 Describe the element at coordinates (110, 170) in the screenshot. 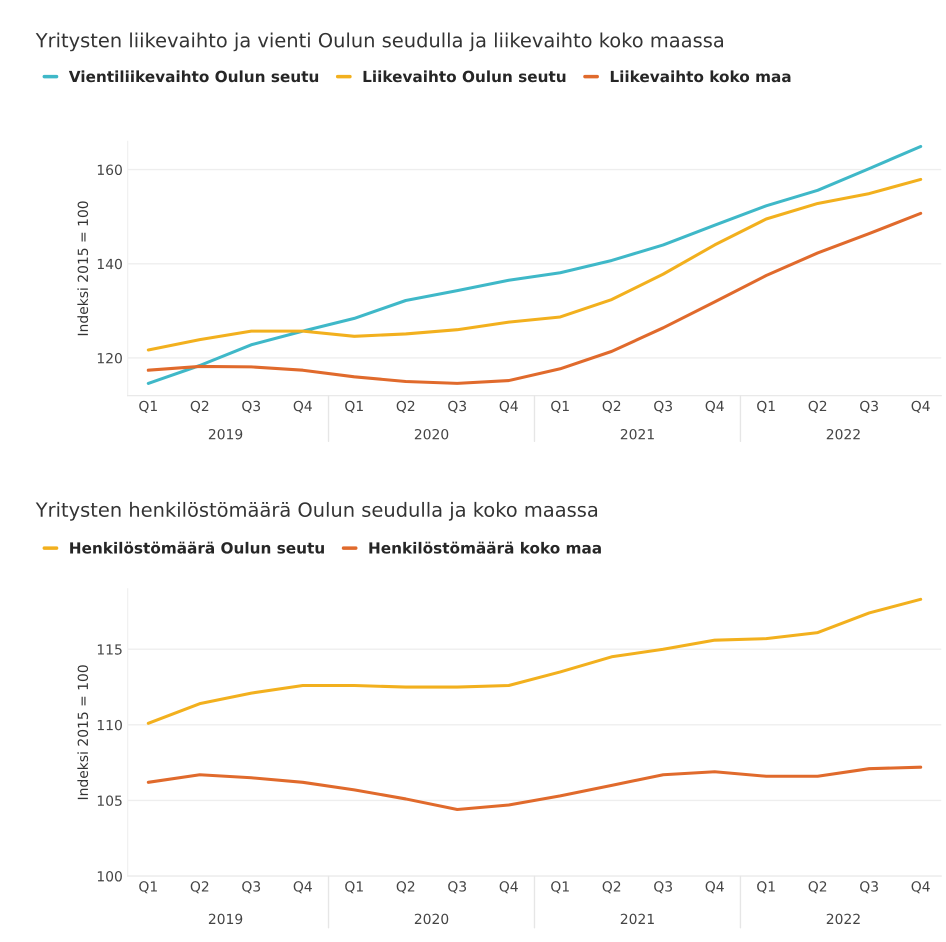

I see `y-tick-label: 160` at that location.